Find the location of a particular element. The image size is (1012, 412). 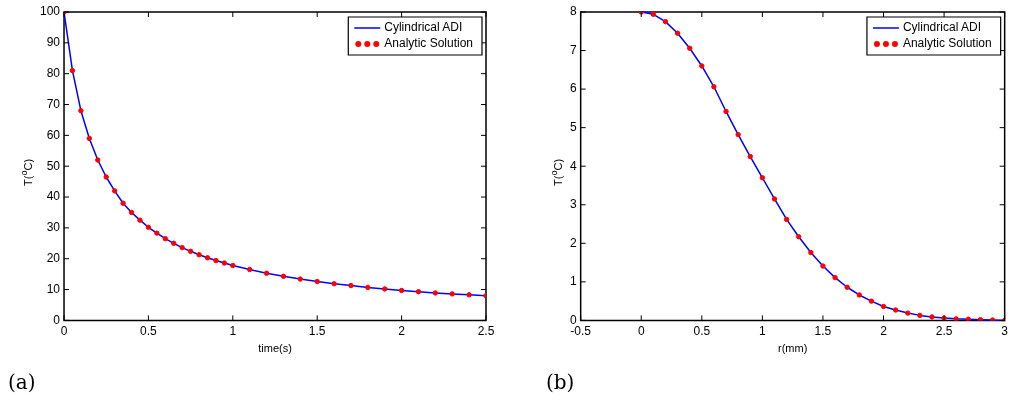

y-tick-label: 100 is located at coordinates (50, 11).